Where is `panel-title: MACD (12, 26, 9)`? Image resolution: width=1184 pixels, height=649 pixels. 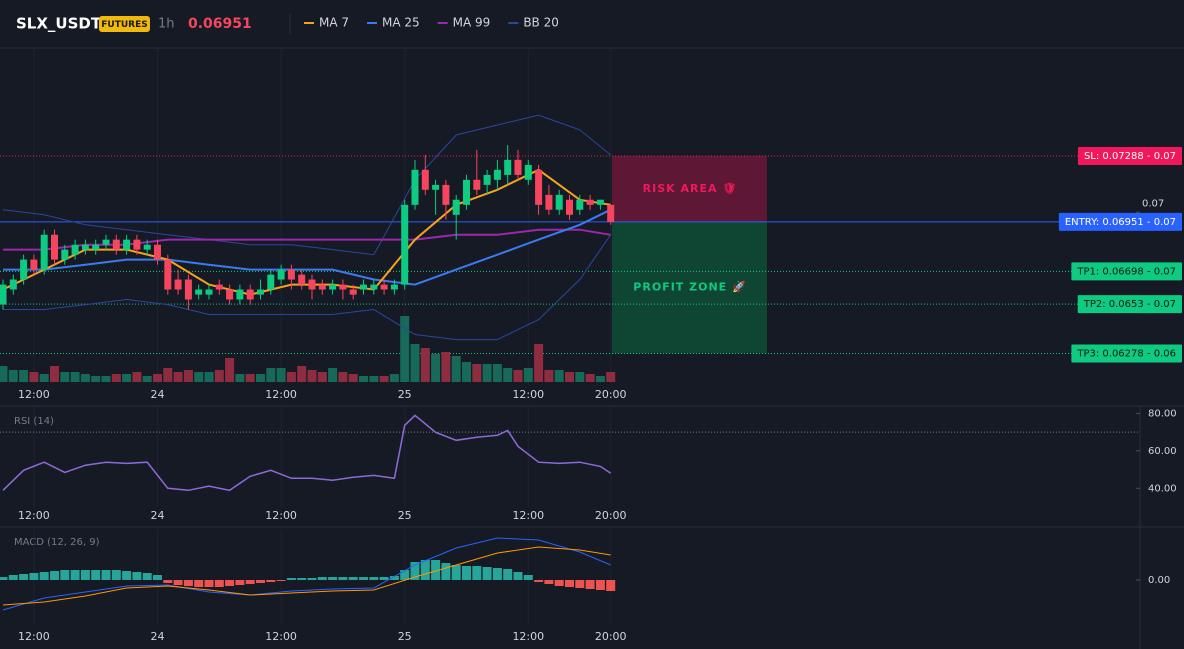
panel-title: MACD (12, 26, 9) is located at coordinates (57, 542).